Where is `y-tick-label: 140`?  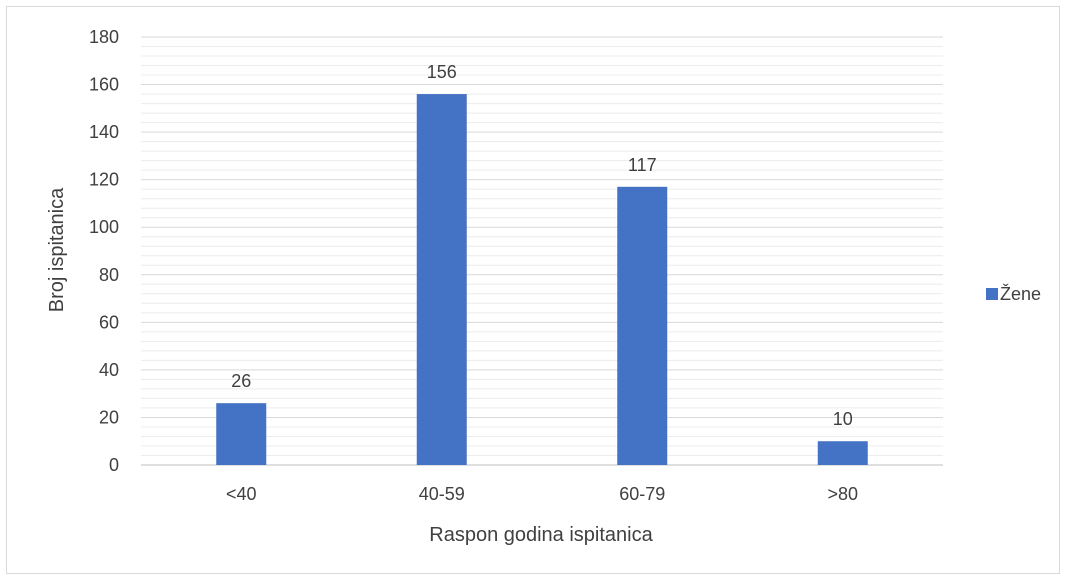 y-tick-label: 140 is located at coordinates (104, 132).